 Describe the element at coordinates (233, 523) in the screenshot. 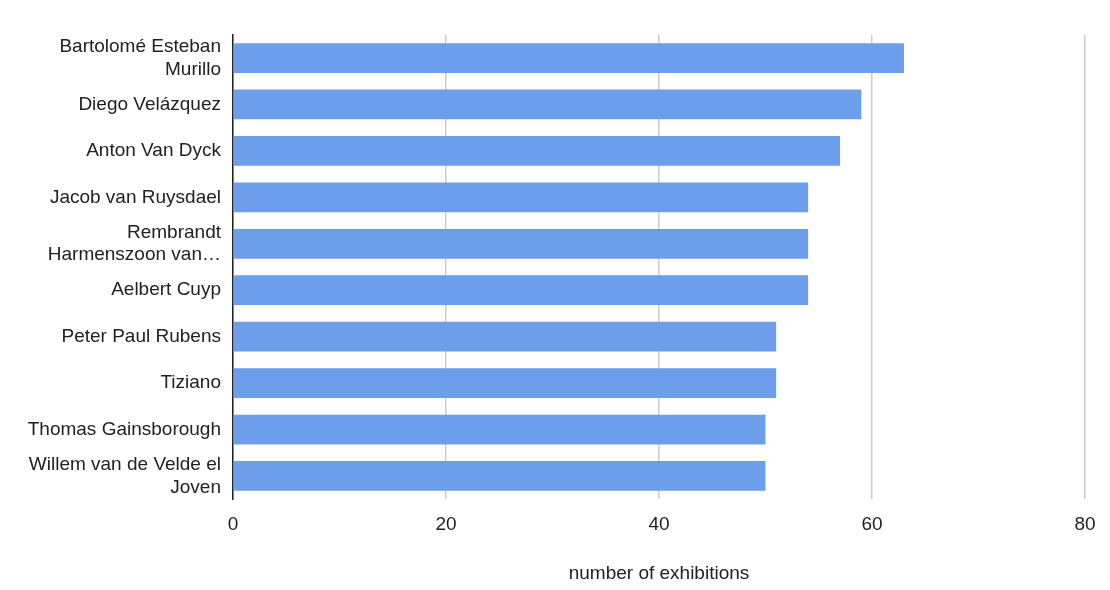

I see `x-tick-label: 0` at that location.